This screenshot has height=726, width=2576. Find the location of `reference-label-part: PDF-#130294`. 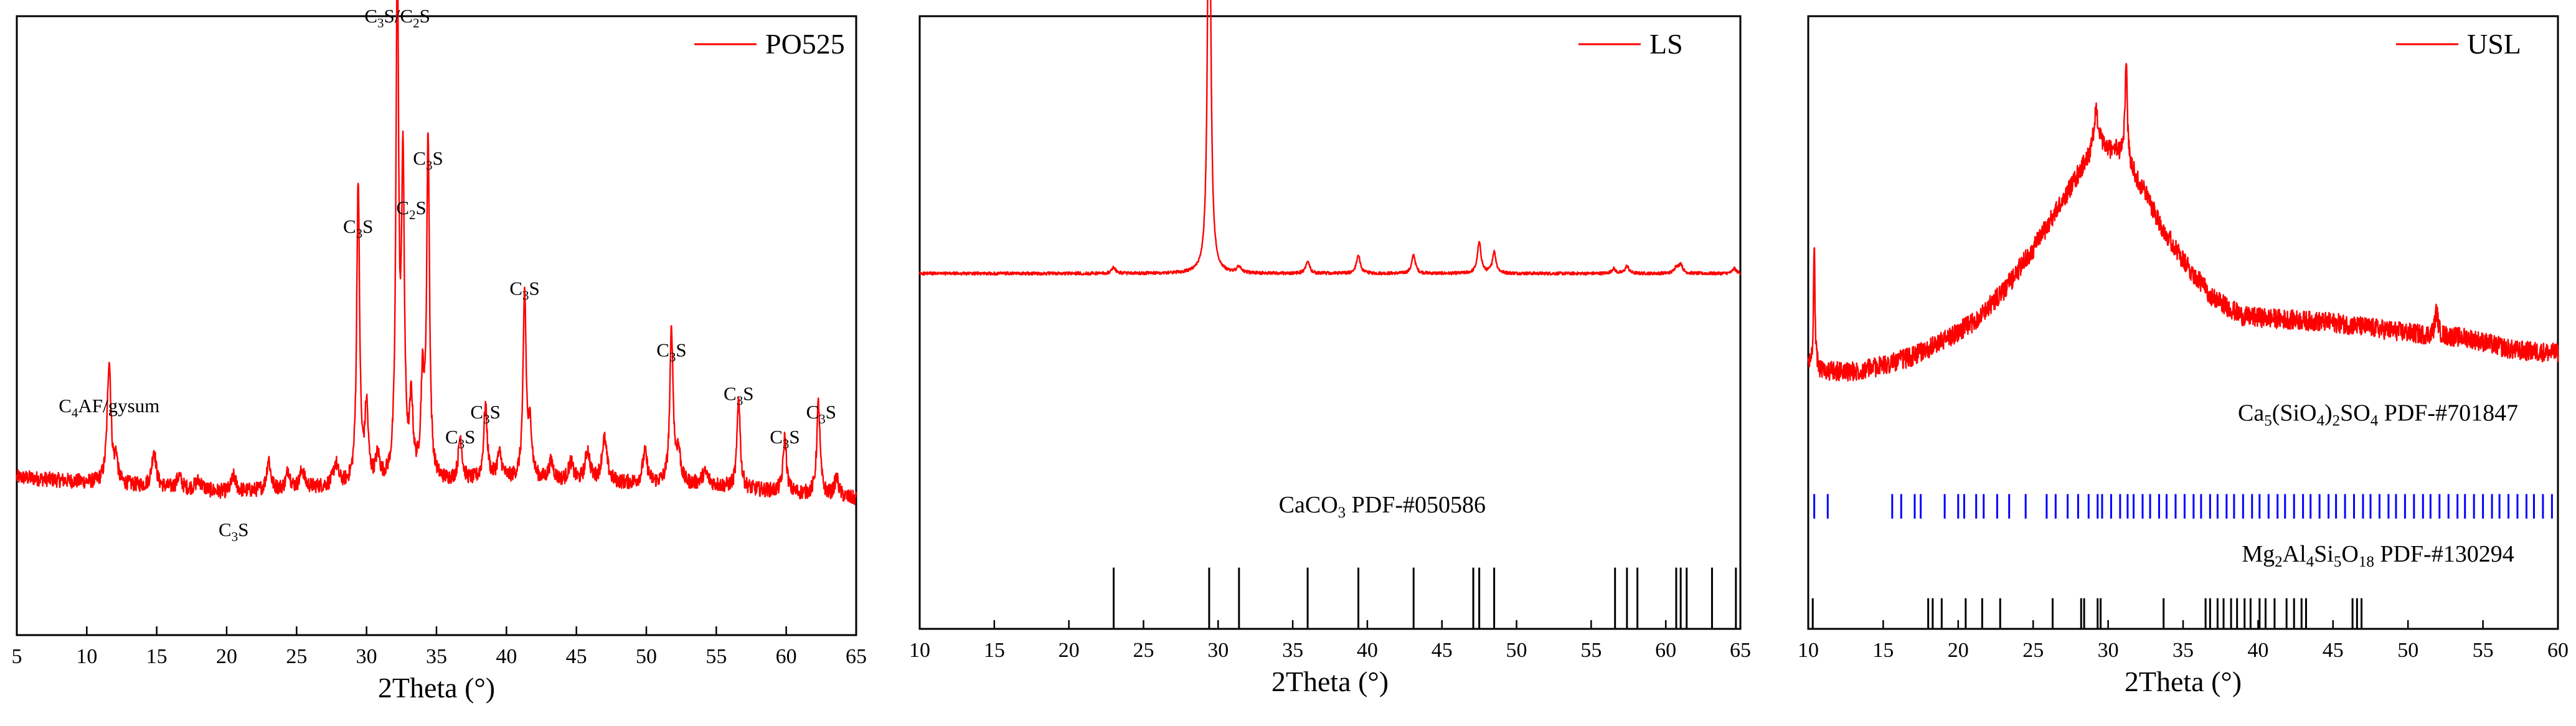

reference-label-part: PDF-#130294 is located at coordinates (2444, 554).